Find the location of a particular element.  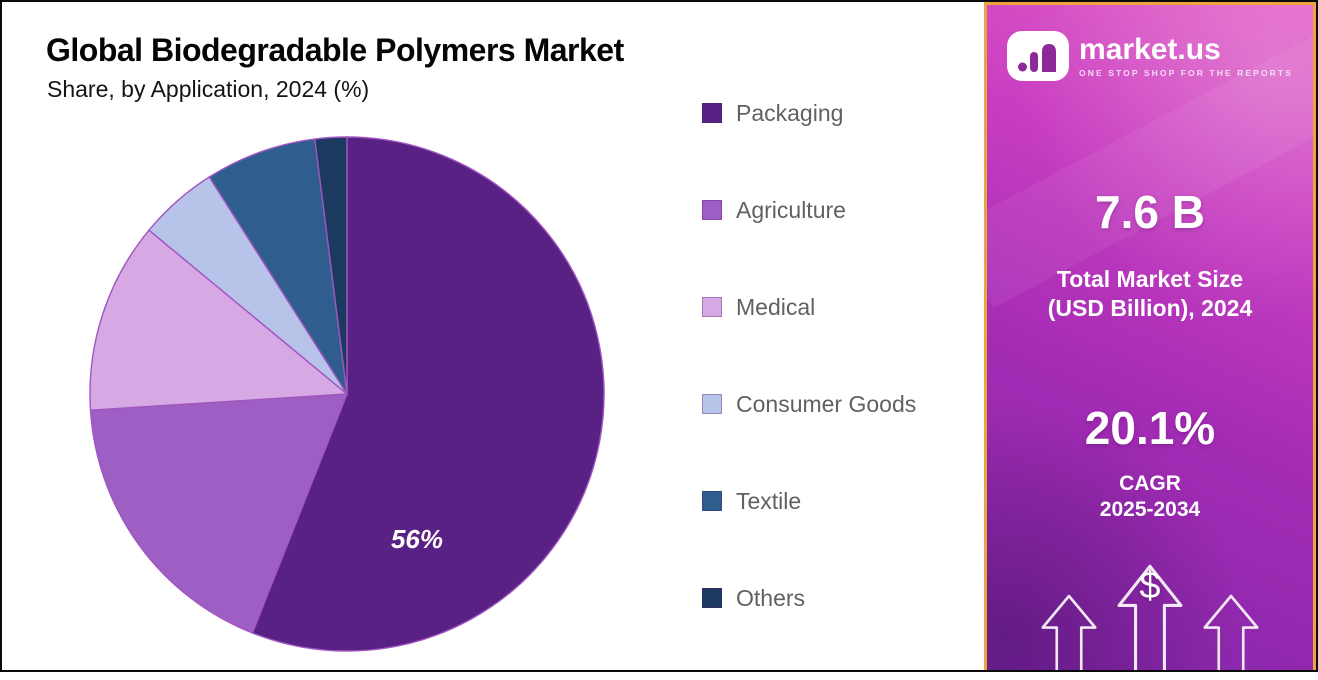

pie-slice-textile is located at coordinates (278, 266).